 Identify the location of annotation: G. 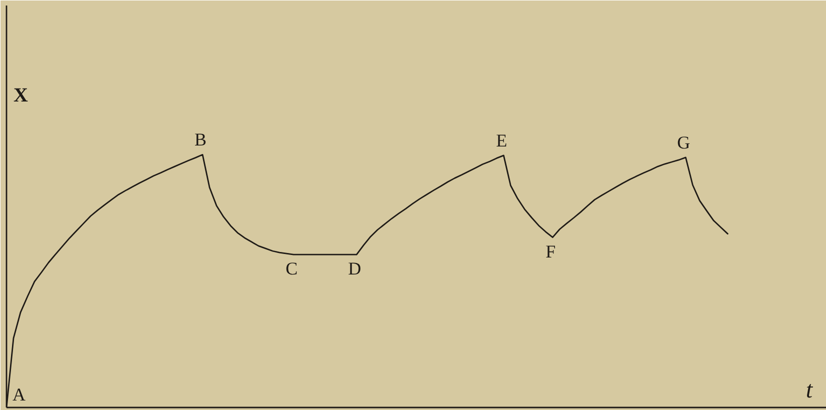
(683, 142).